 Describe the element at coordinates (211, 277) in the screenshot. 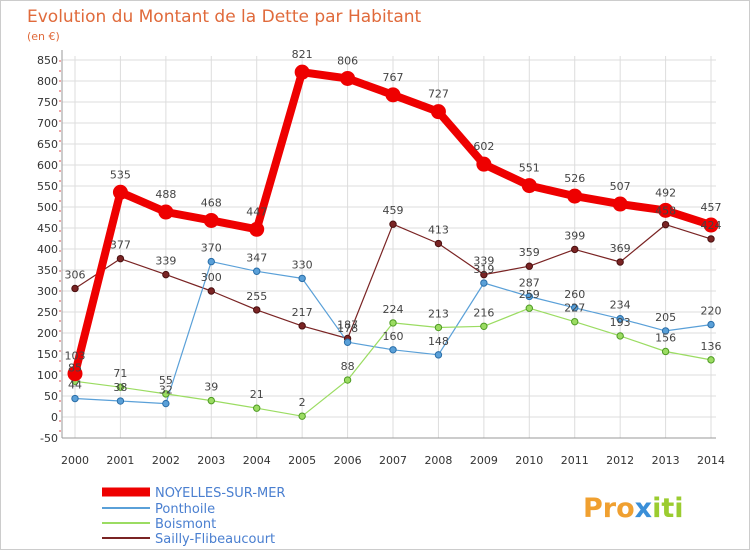

I see `data-label: 300` at that location.